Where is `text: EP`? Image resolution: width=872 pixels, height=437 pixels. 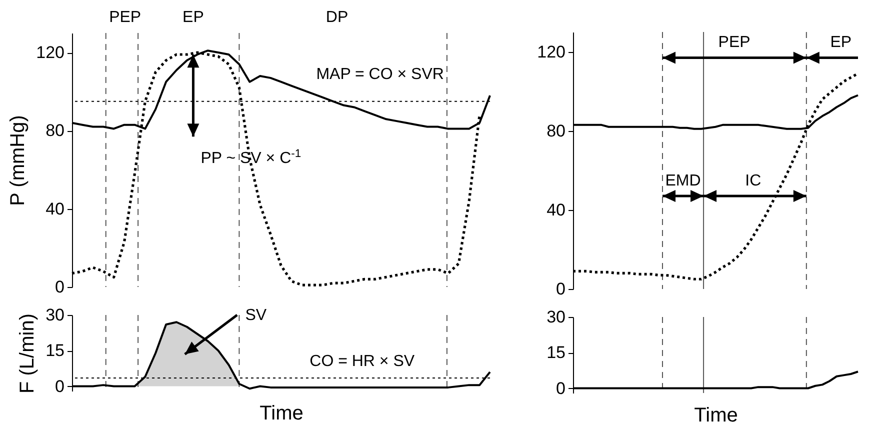
text: EP is located at coordinates (193, 17).